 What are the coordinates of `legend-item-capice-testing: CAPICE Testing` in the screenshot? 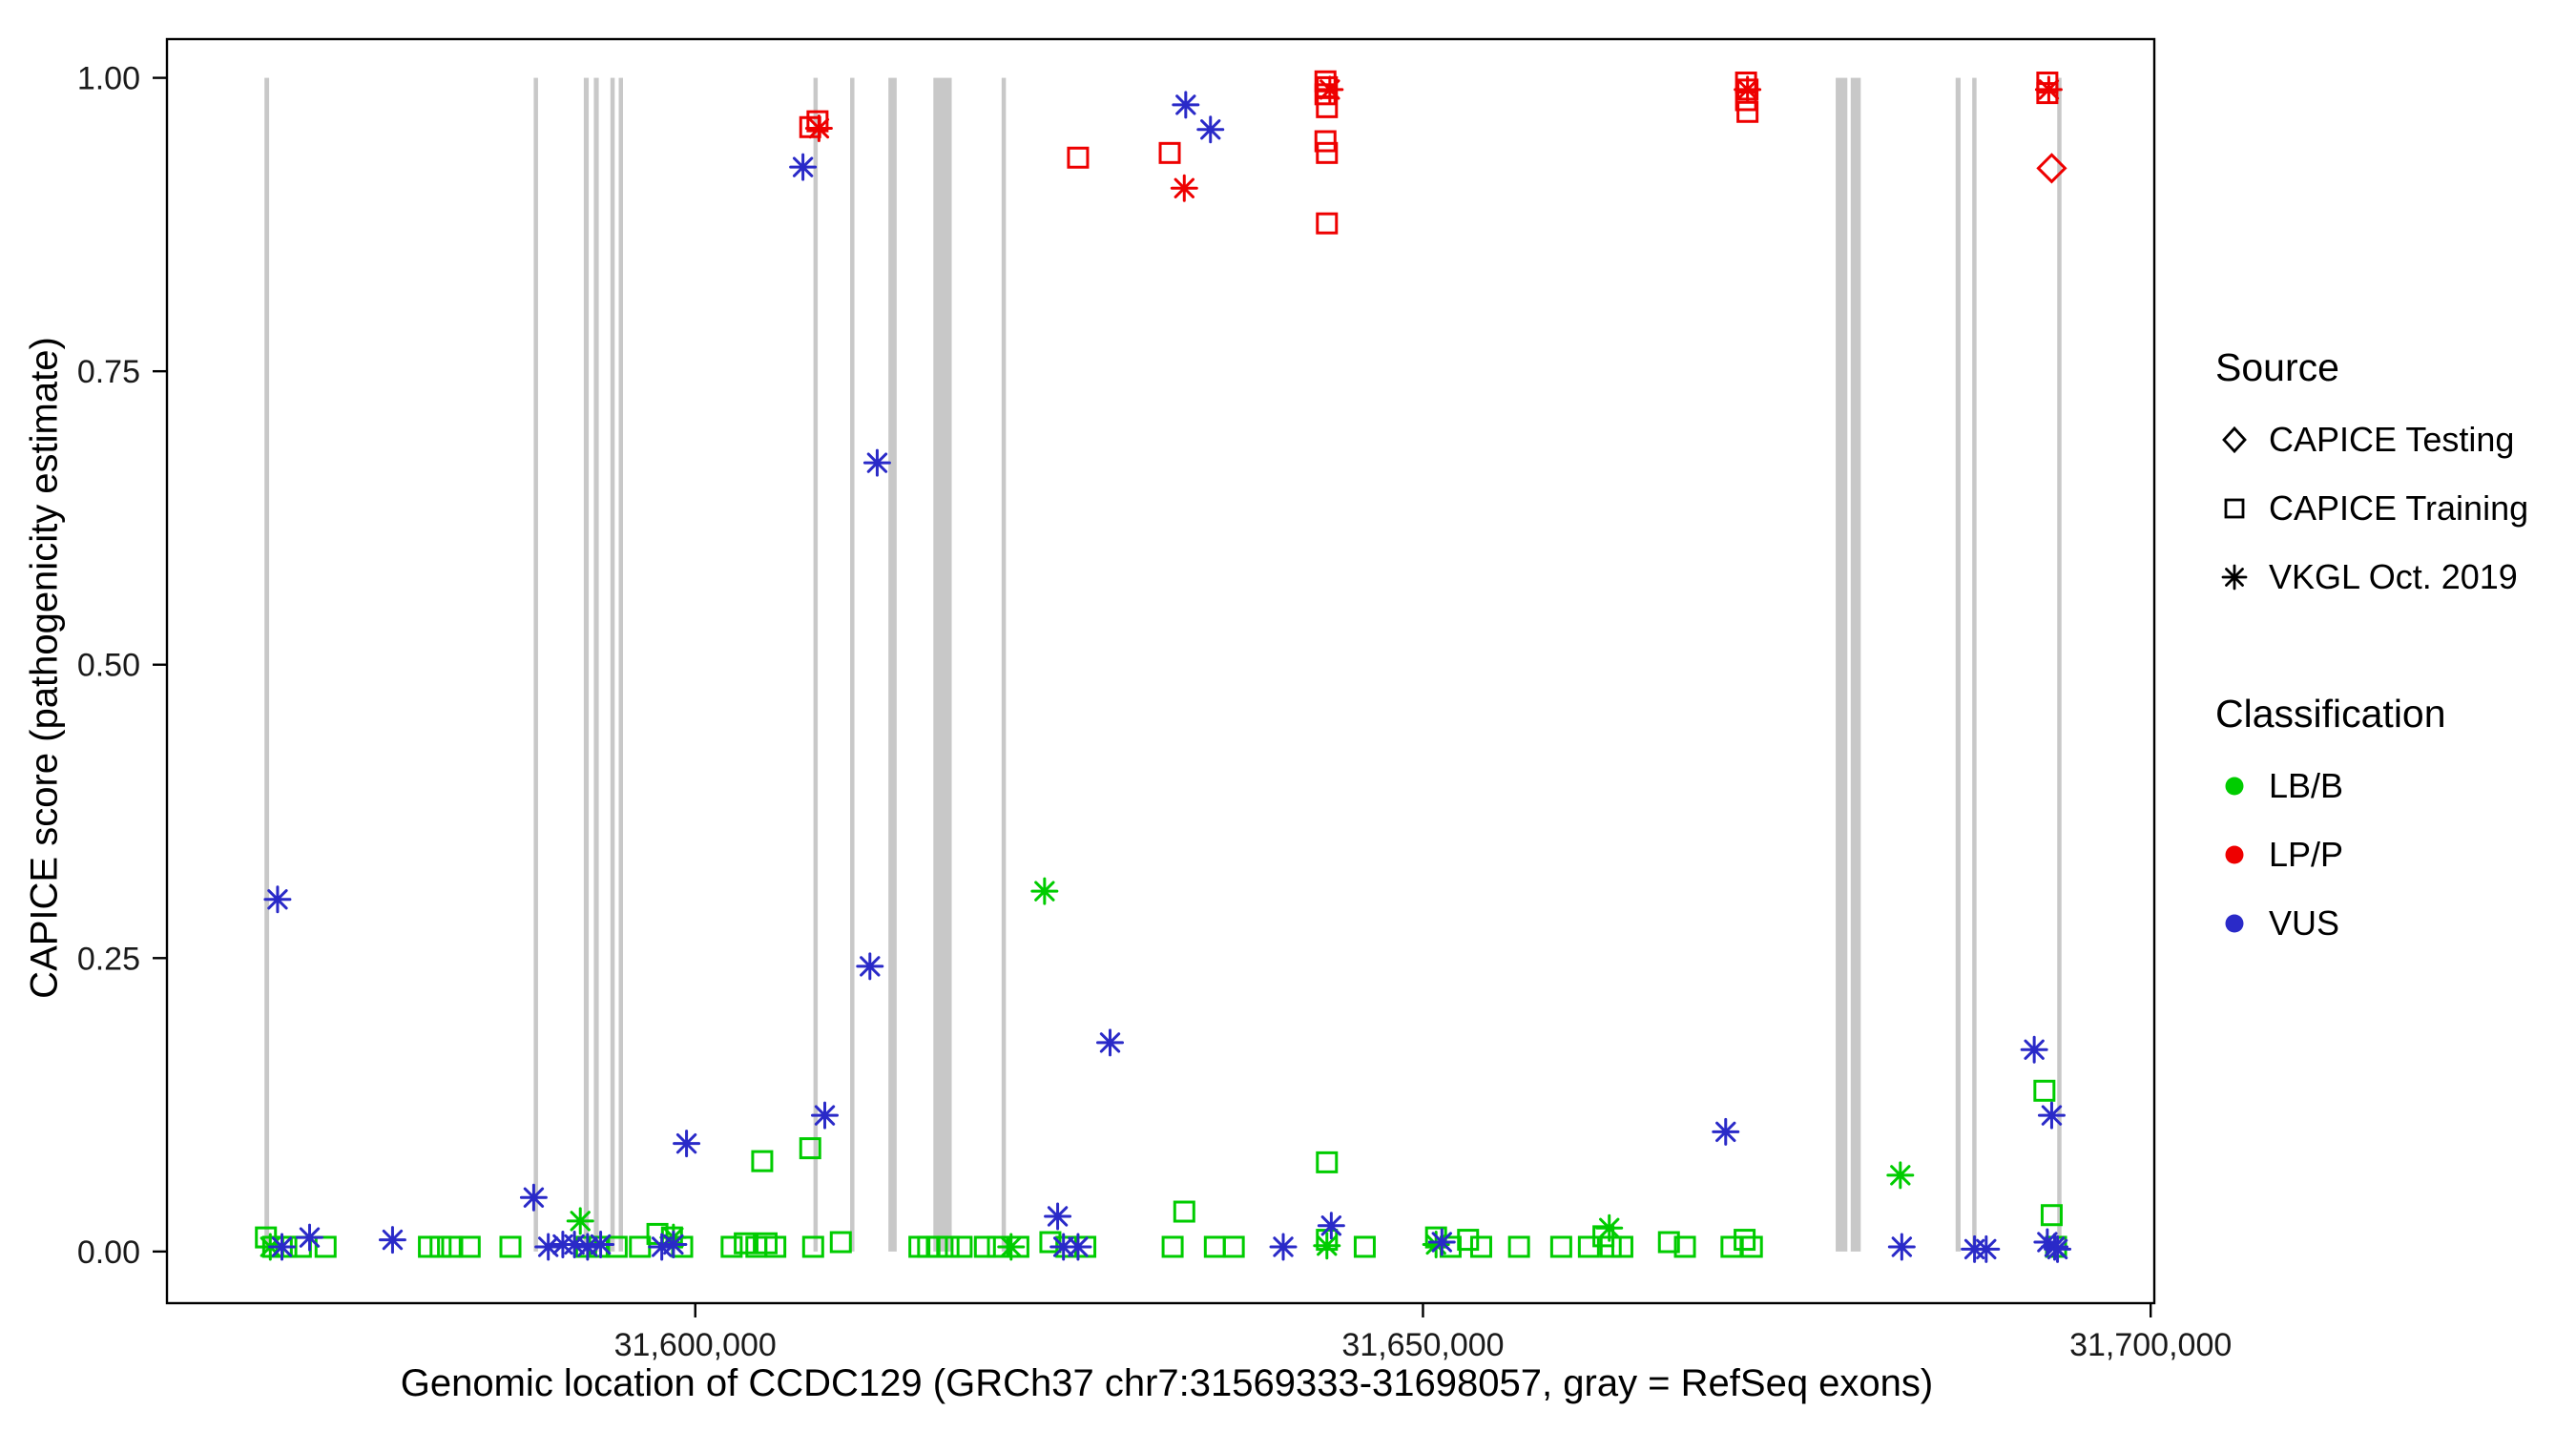 It's located at (2371, 439).